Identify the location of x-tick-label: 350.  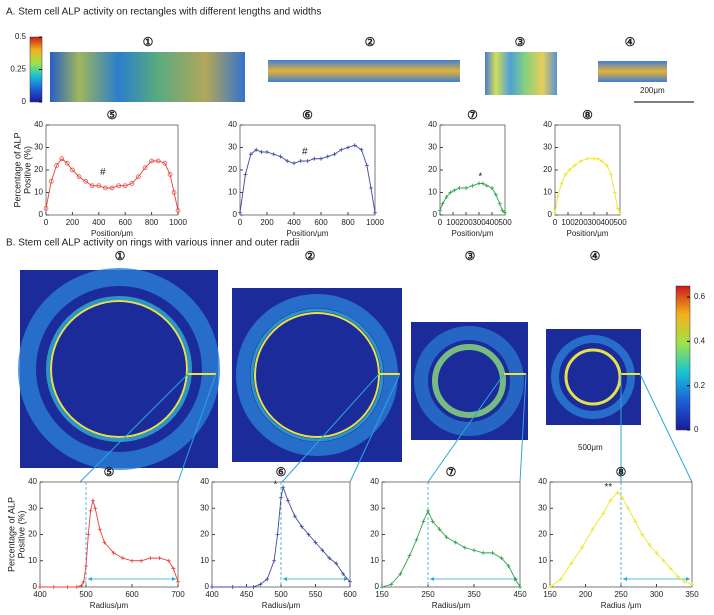
(474, 594).